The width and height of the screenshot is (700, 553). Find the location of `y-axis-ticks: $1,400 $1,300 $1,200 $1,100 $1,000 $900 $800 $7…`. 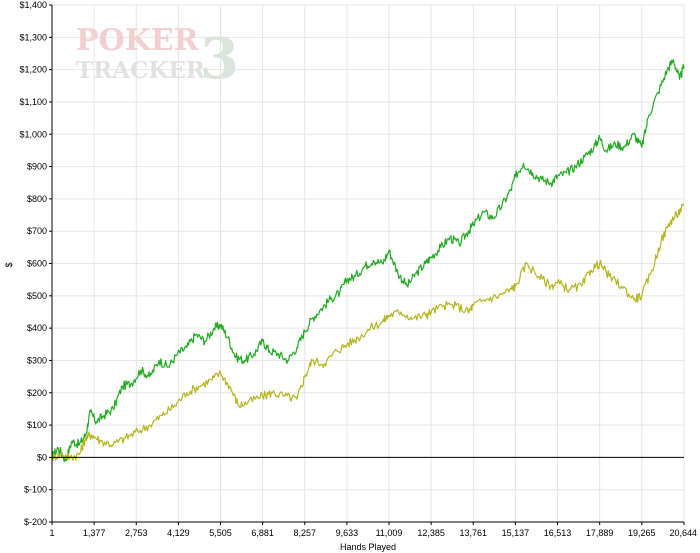

y-axis-ticks: $1,400 $1,300 $1,200 $1,100 $1,000 $900 $800 $7… is located at coordinates (35, 263).